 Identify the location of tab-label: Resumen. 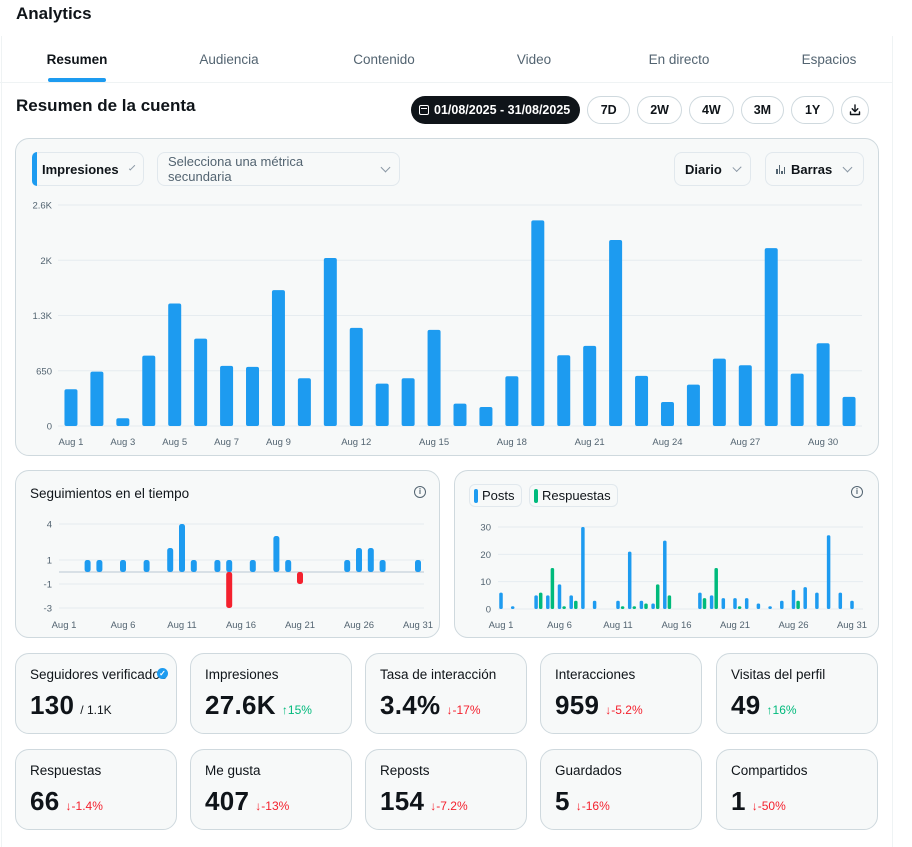
(77, 59).